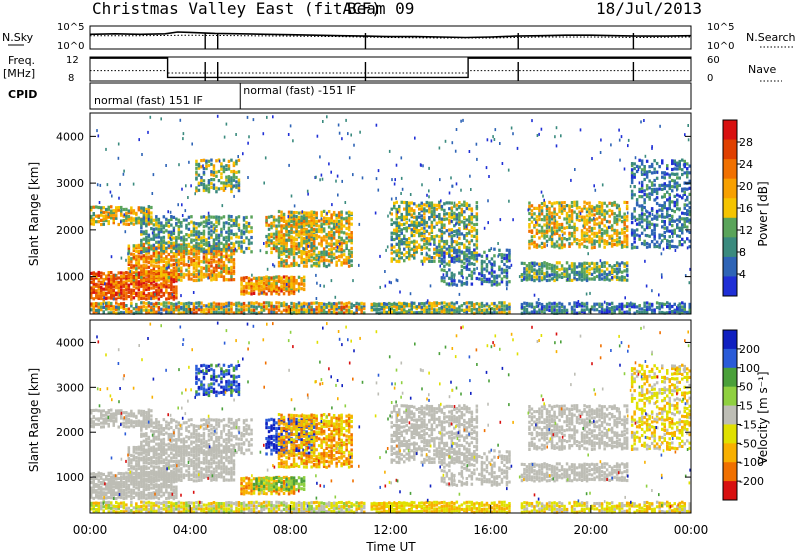  What do you see at coordinates (713, 60) in the screenshot?
I see `freq-right-tick-top: 60` at bounding box center [713, 60].